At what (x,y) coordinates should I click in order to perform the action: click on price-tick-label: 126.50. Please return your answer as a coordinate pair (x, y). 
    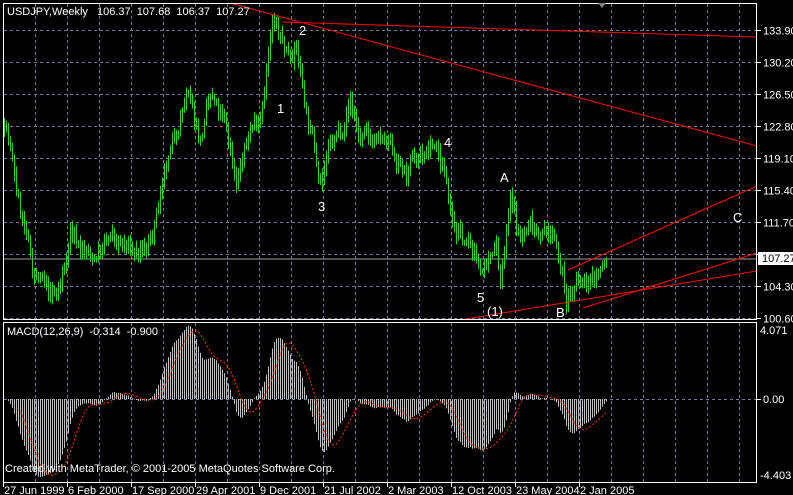
    Looking at the image, I should click on (778, 96).